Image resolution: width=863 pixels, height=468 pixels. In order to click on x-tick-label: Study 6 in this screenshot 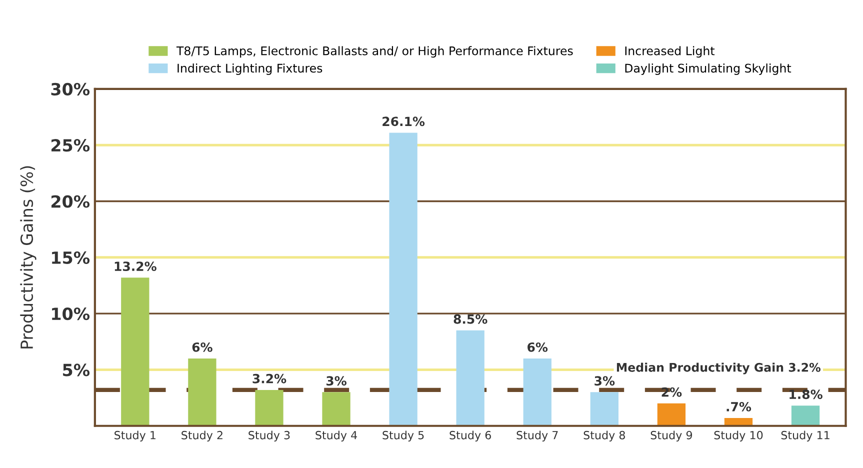, I will do `click(470, 436)`.